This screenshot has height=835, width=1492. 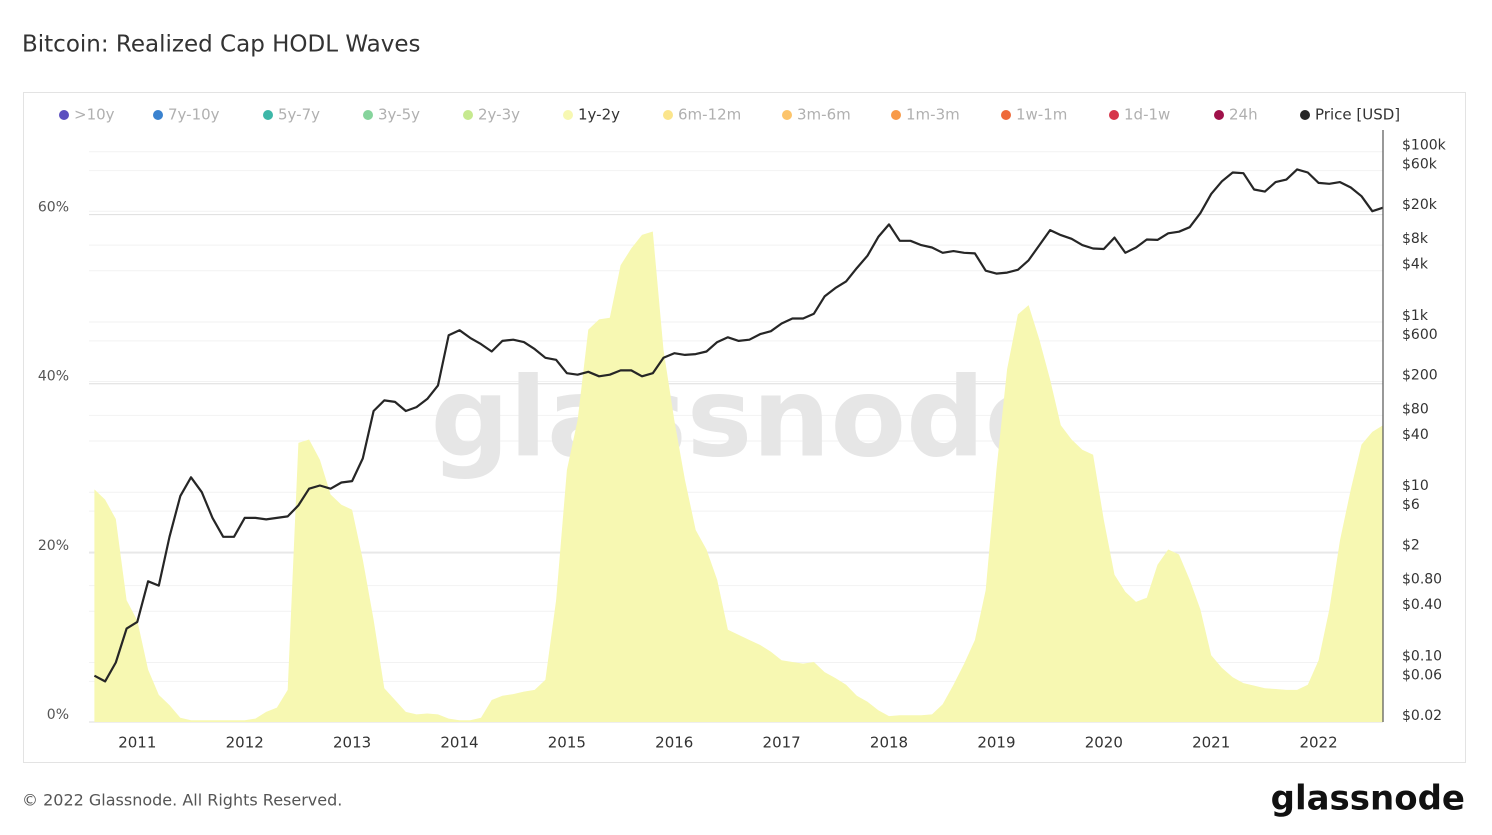 I want to click on y2-tick-label: $20k, so click(x=1420, y=205).